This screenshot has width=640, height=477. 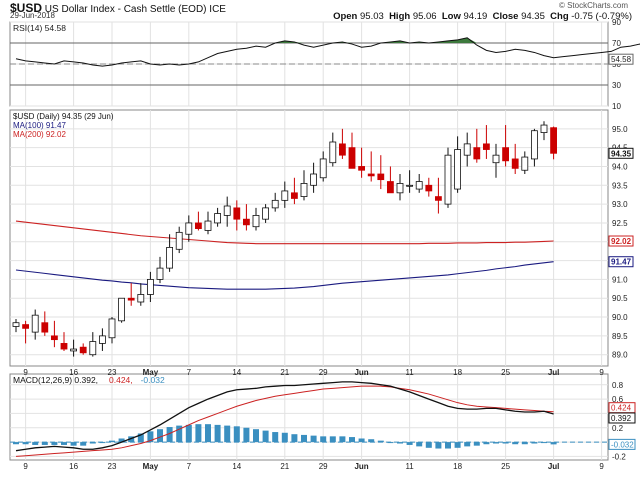 I want to click on rsi-tick-label: 30, so click(x=616, y=85).